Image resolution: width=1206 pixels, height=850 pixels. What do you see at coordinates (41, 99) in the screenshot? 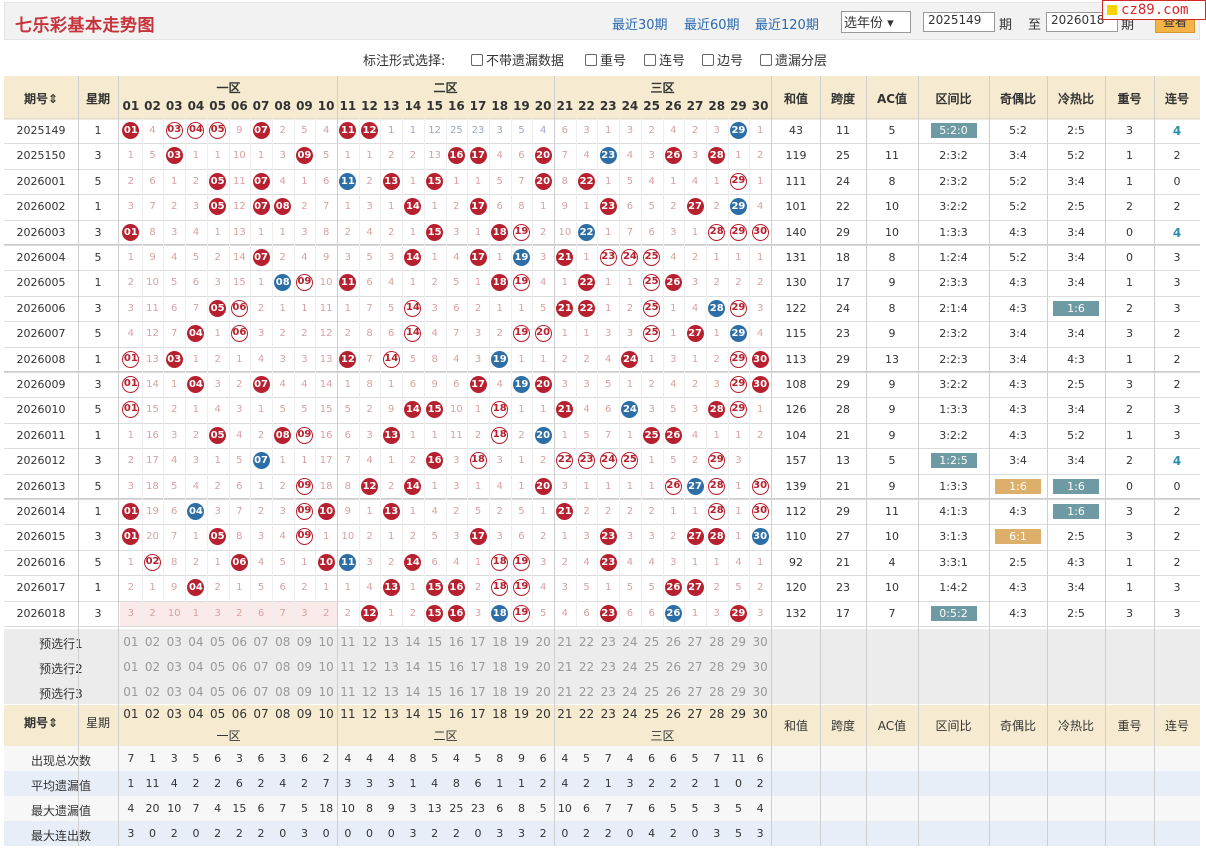
I see `issue-header: 期号⇕` at bounding box center [41, 99].